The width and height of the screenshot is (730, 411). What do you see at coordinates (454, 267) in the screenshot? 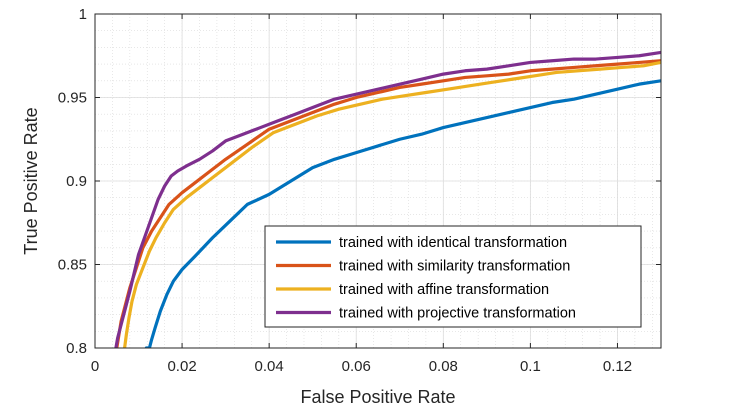
I see `legend-label-1: trained with similarity transformation` at bounding box center [454, 267].